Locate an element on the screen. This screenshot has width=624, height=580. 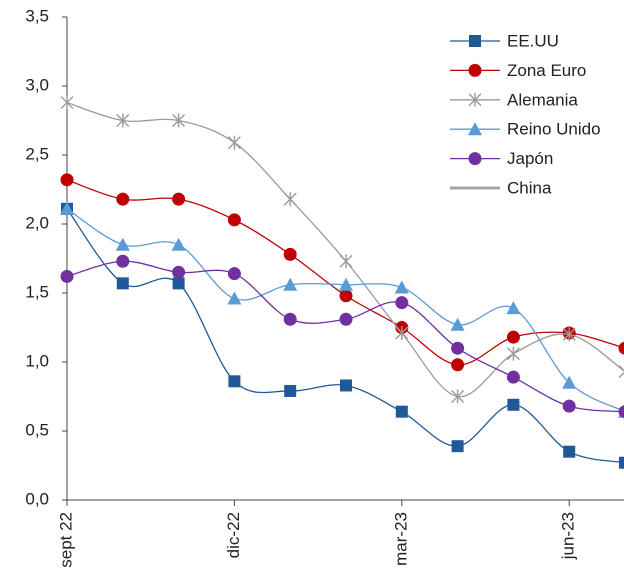
x-tick-label: jun-23 is located at coordinates (568, 536).